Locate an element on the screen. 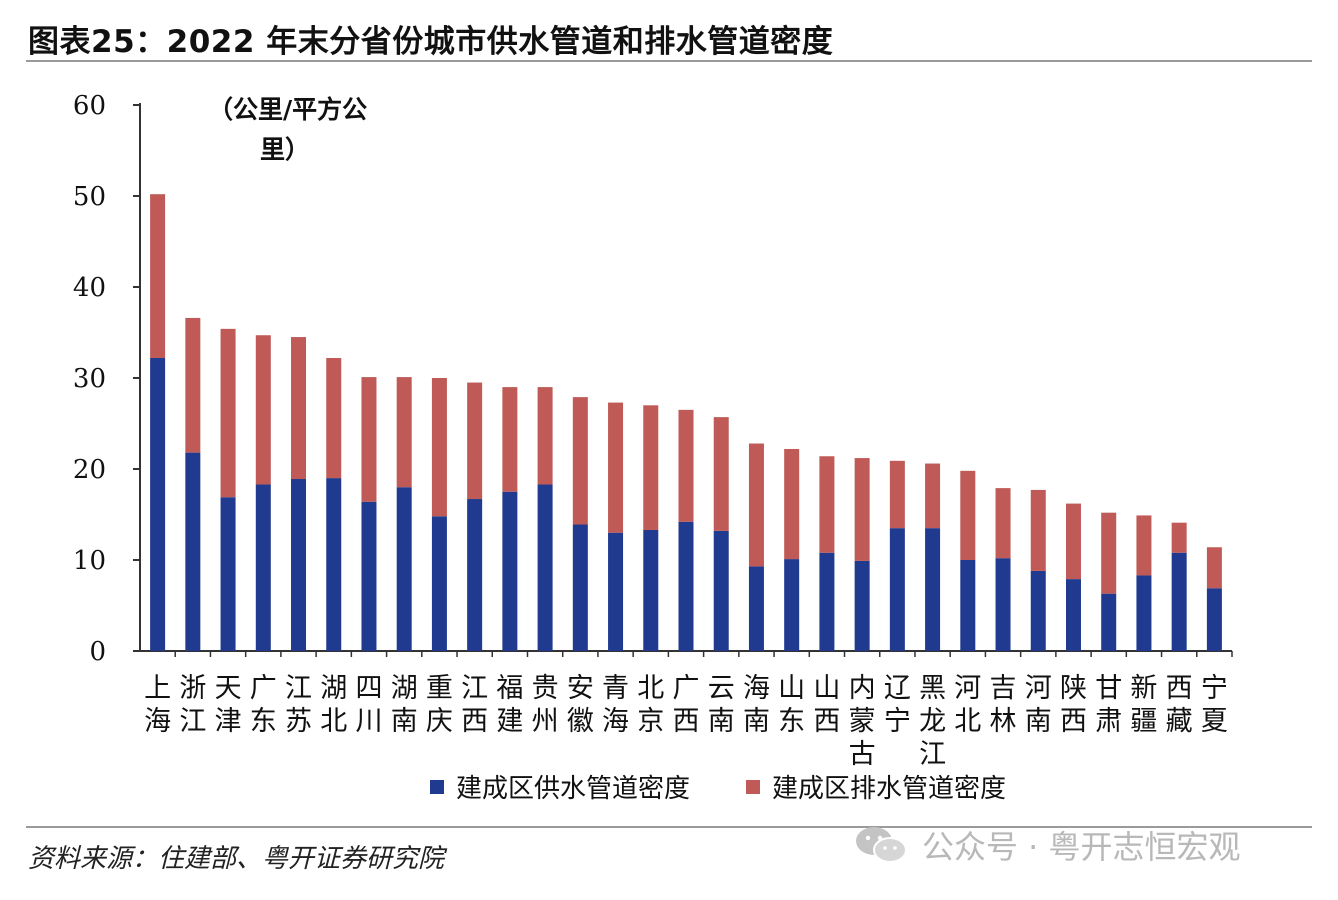 This screenshot has width=1338, height=900. x-tick-label: 庆 is located at coordinates (439, 721).